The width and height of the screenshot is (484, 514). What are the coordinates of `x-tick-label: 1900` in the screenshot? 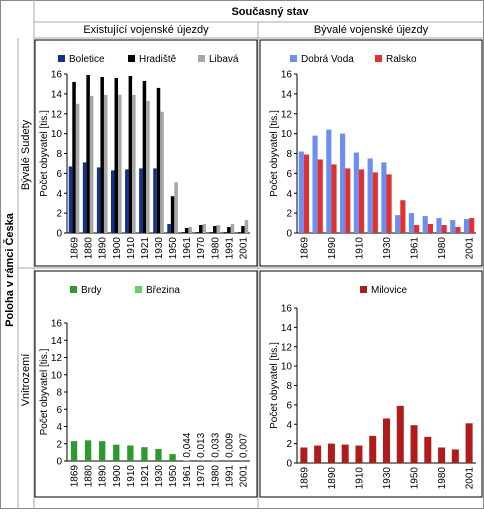 It's located at (117, 248).